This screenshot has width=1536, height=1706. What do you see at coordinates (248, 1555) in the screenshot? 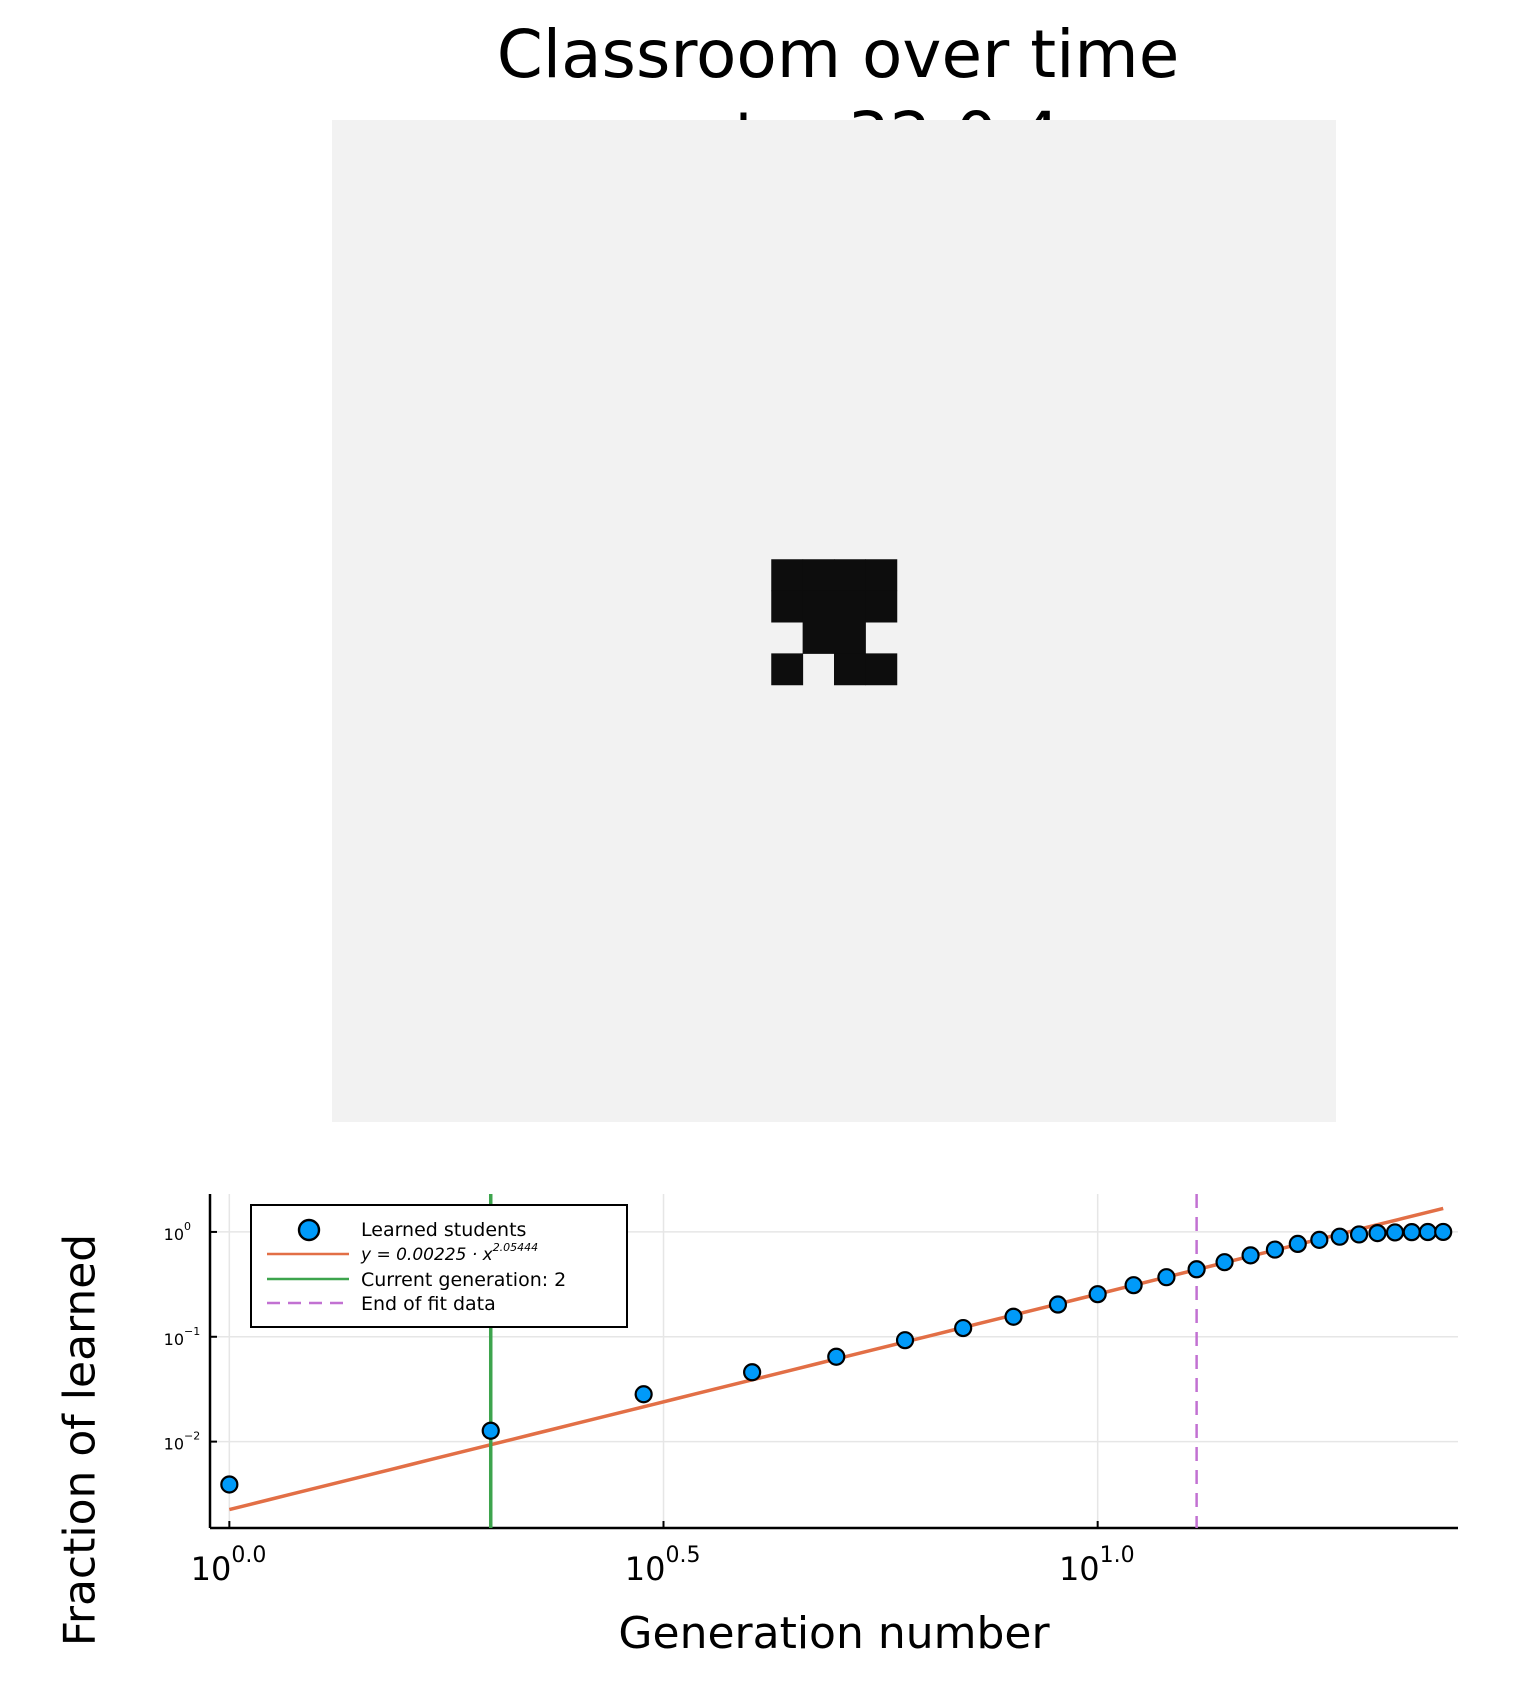
I see `x-tick-exponent: 0.0` at bounding box center [248, 1555].